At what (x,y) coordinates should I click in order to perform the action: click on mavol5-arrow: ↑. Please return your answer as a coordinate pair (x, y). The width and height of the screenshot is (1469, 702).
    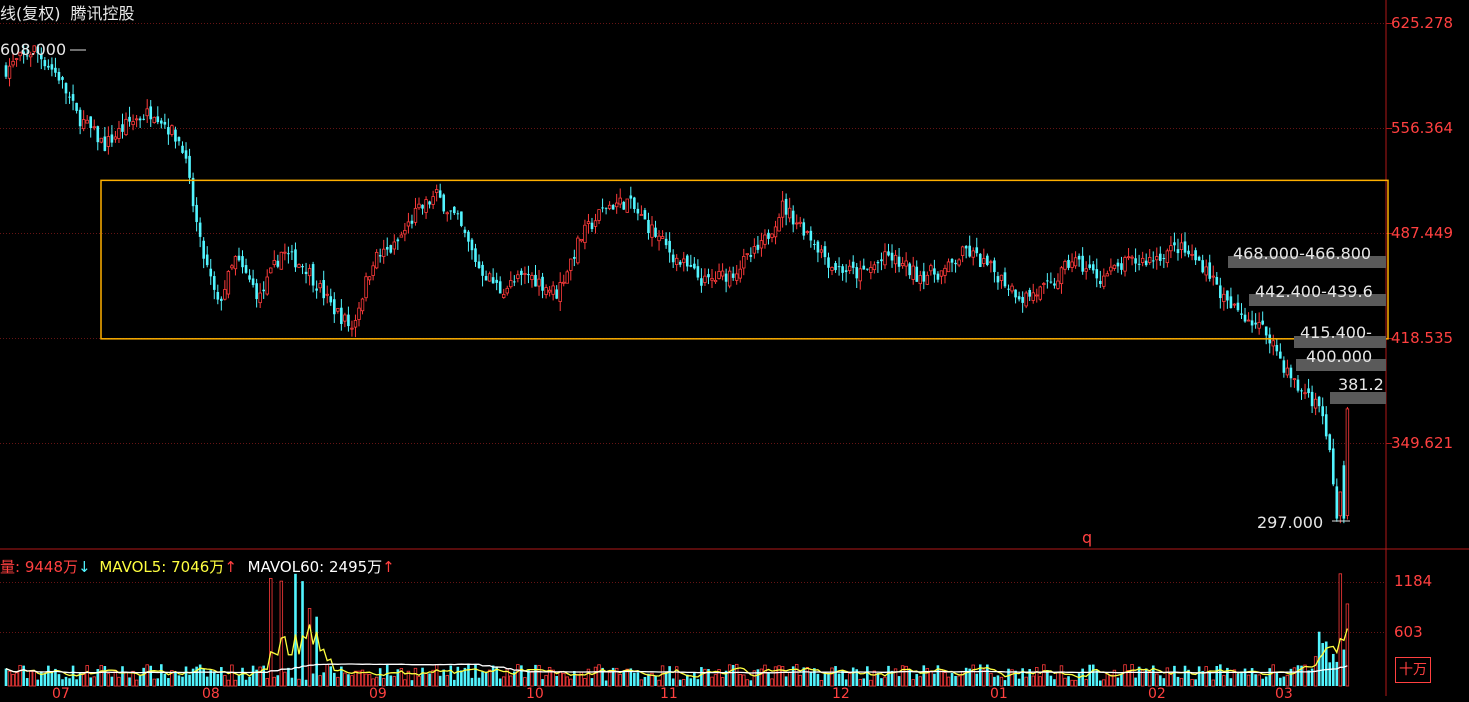
    Looking at the image, I should click on (230, 567).